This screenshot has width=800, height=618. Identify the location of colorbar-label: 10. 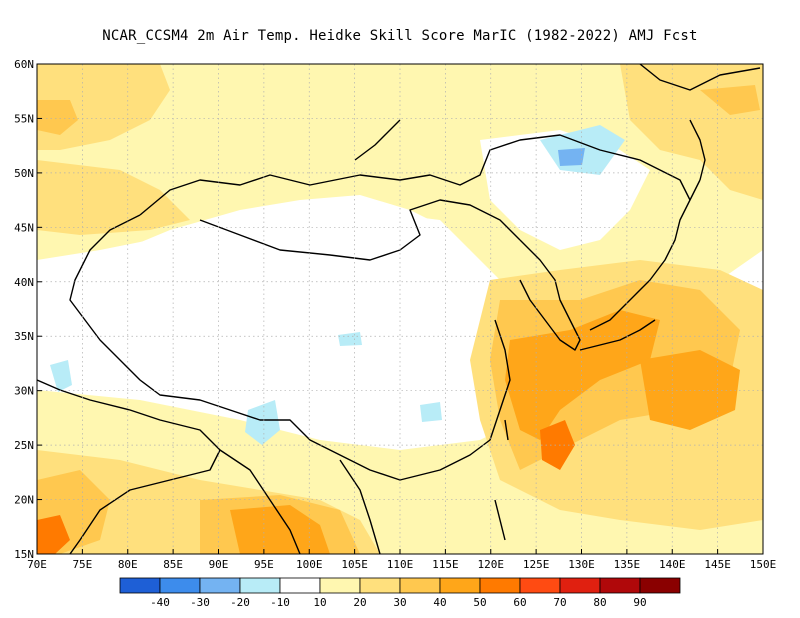
(319, 602).